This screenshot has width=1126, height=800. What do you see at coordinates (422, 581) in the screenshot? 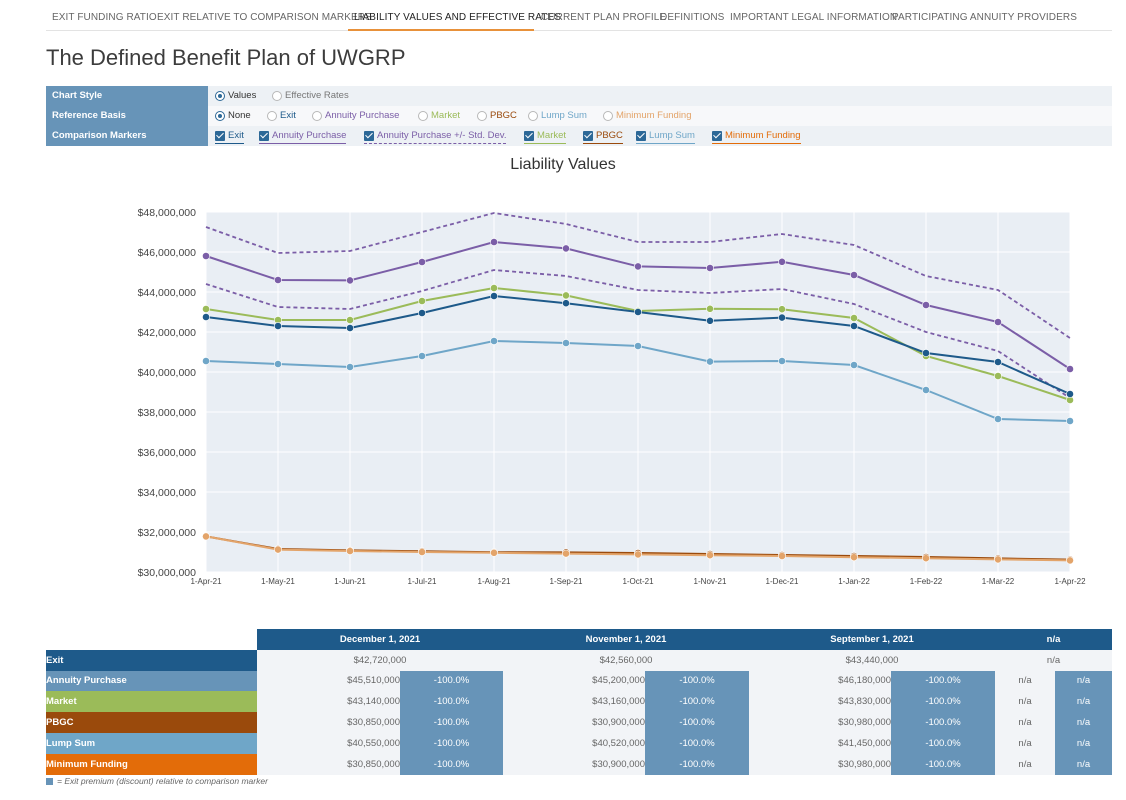
I see `x-tick-label: 1-Jul-21` at bounding box center [422, 581].